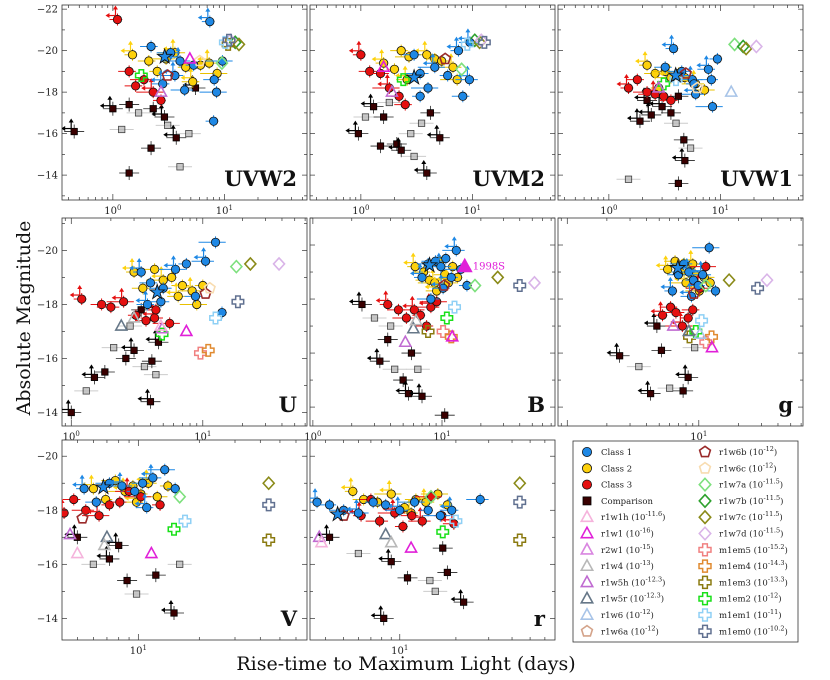 This screenshot has height=680, width=830. Describe the element at coordinates (750, 598) in the screenshot. I see `legend-label: m1em2 (10-12)` at that location.